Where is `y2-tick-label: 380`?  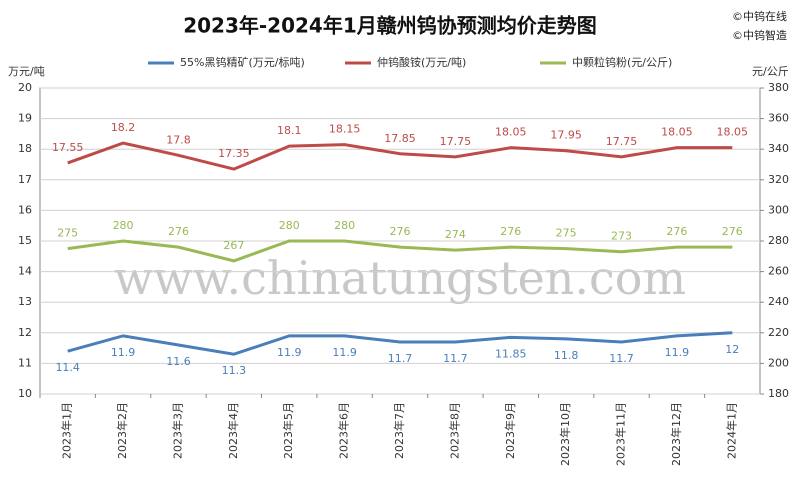 y2-tick-label: 380 is located at coordinates (778, 87).